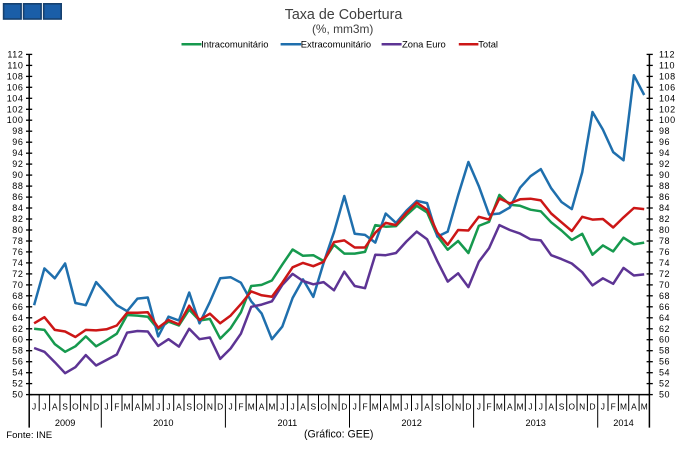 The image size is (679, 450). Describe the element at coordinates (17, 274) in the screenshot. I see `svg-text: 72` at that location.